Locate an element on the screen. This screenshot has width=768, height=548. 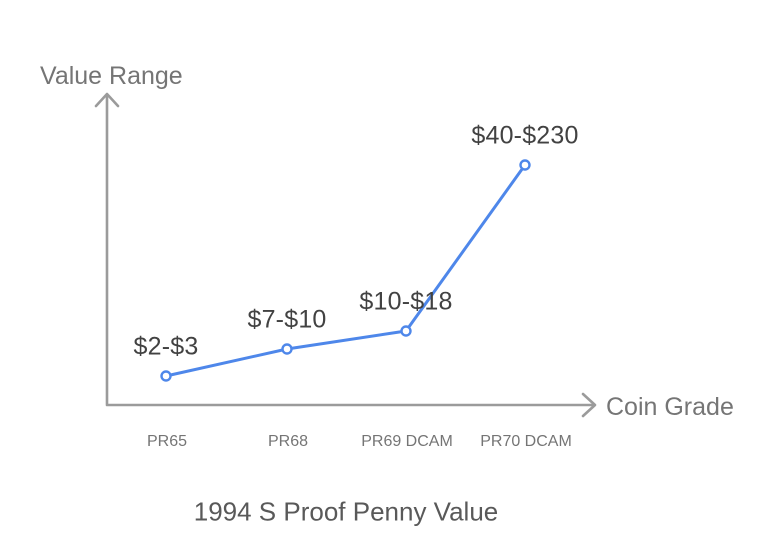
chart-title: 1994 S Proof Penny Value is located at coordinates (346, 511).